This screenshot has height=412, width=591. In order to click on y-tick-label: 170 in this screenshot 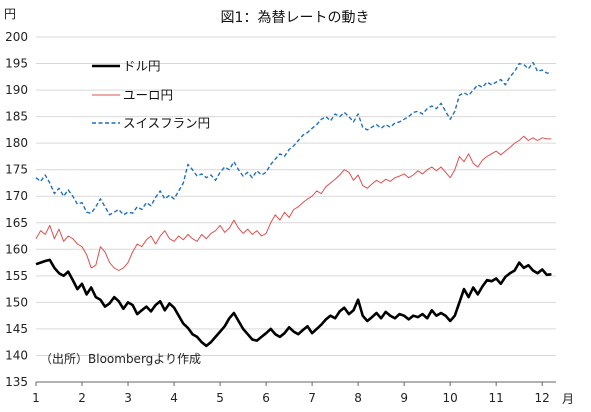, I will do `click(16, 196)`.